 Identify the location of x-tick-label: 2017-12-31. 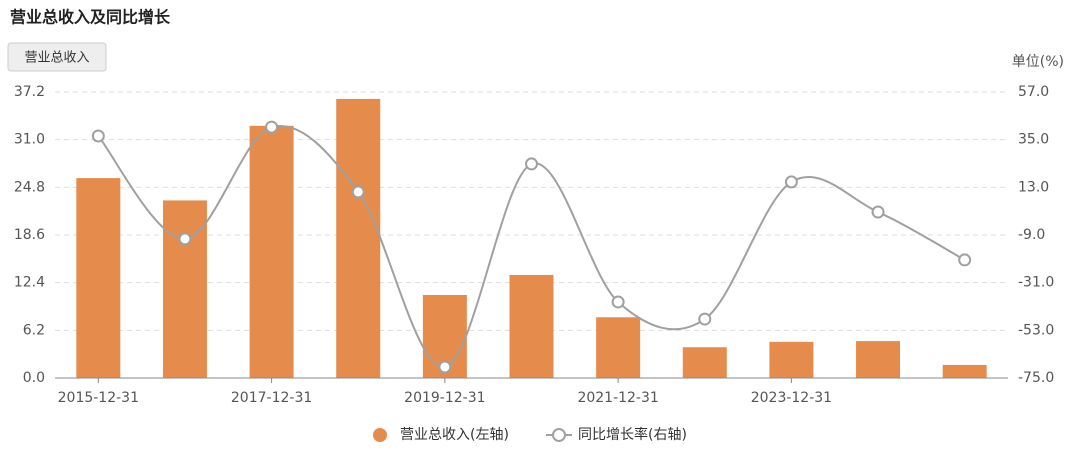
(271, 398).